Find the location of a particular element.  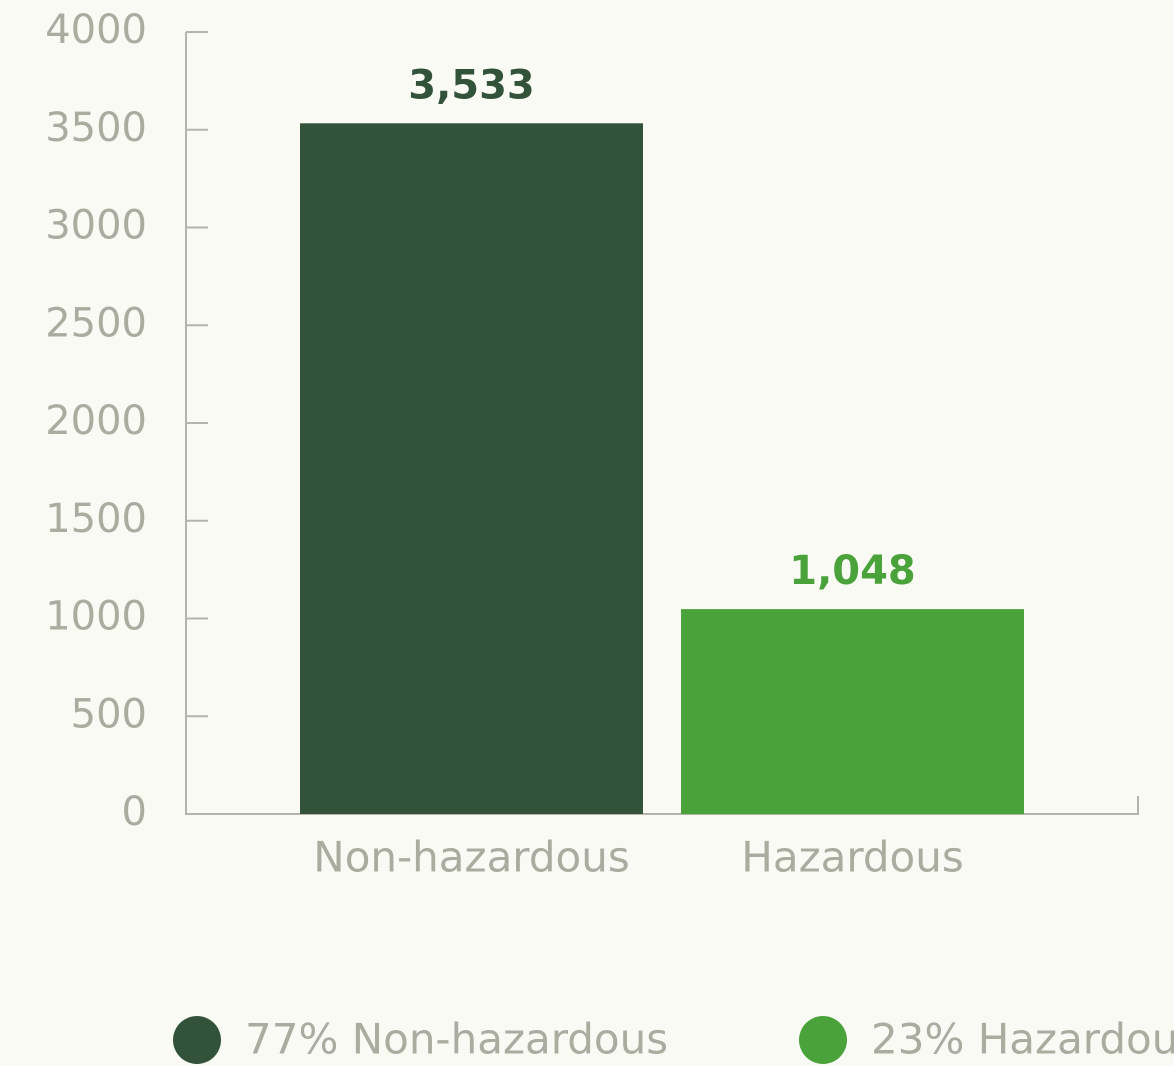

value-label: 3,533 is located at coordinates (471, 85).